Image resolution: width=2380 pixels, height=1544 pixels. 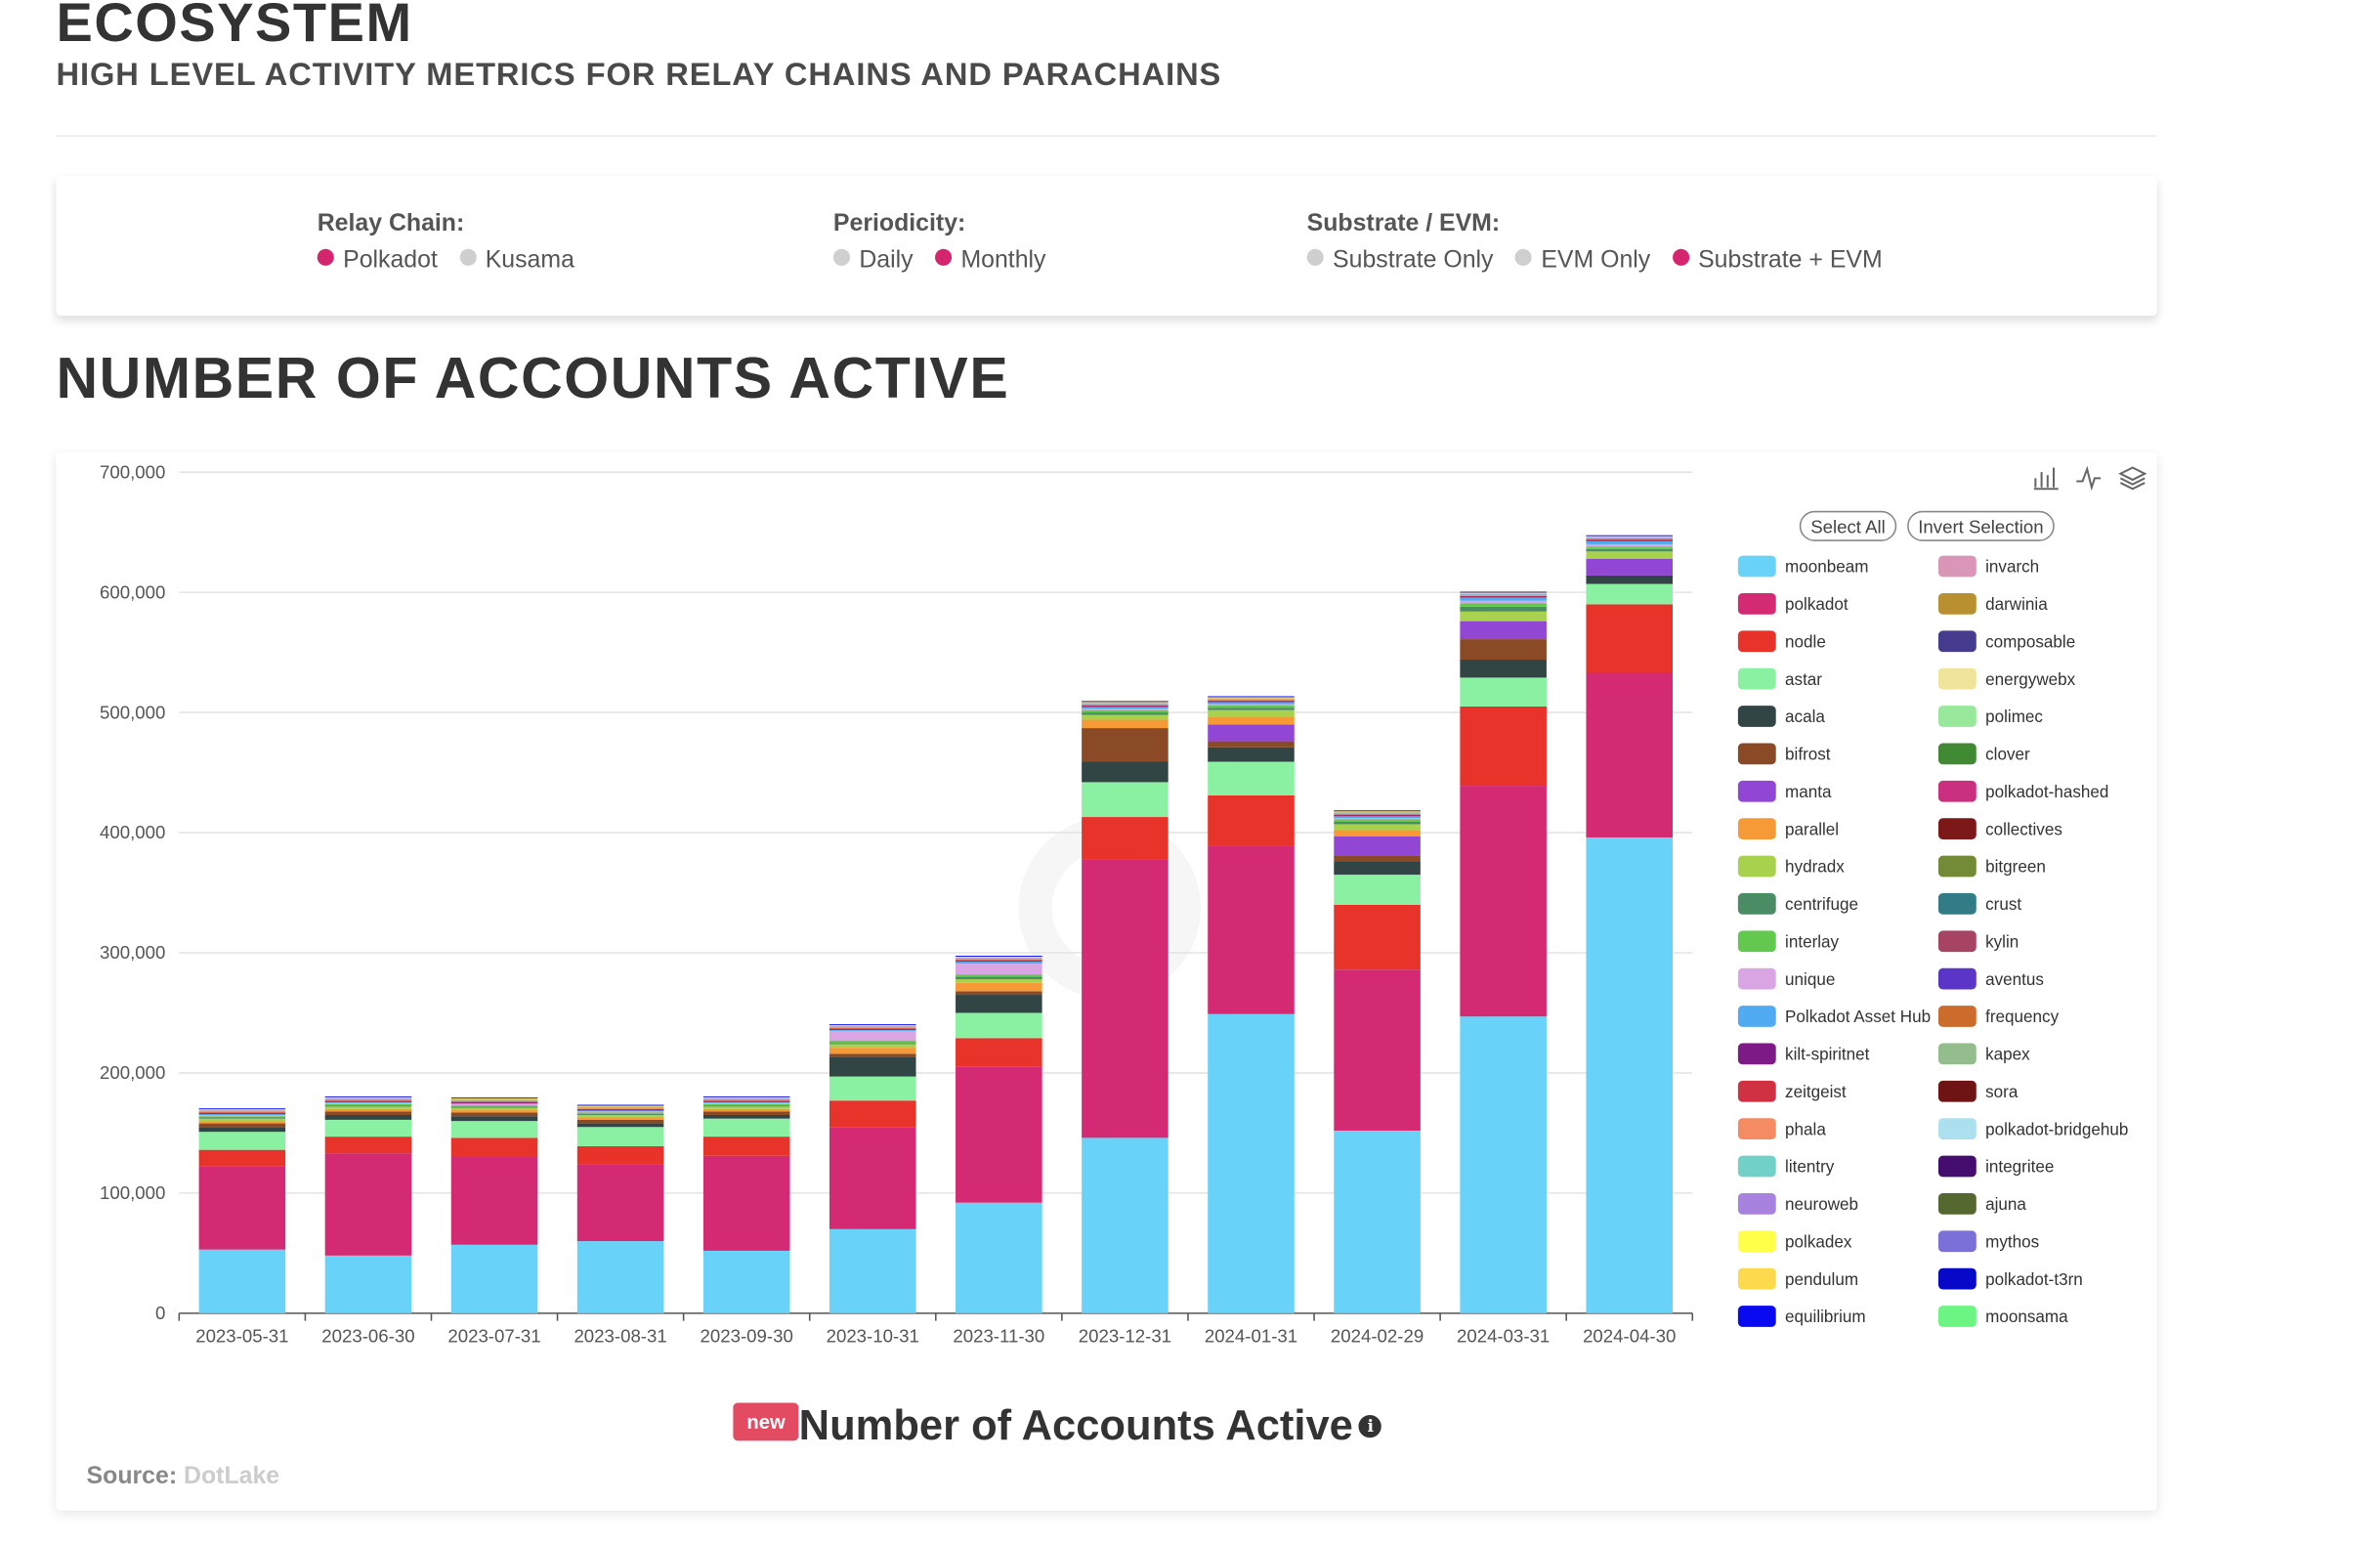 I want to click on legend-item: polkadot-t3rn, so click(x=2010, y=1278).